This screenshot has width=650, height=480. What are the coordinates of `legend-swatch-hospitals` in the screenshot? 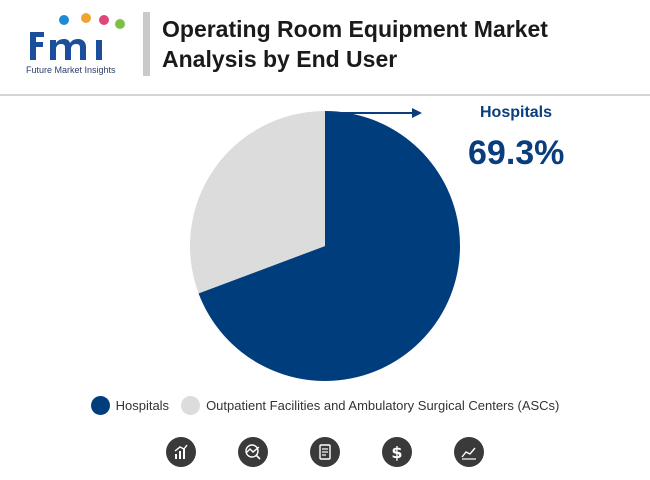 It's located at (100, 405).